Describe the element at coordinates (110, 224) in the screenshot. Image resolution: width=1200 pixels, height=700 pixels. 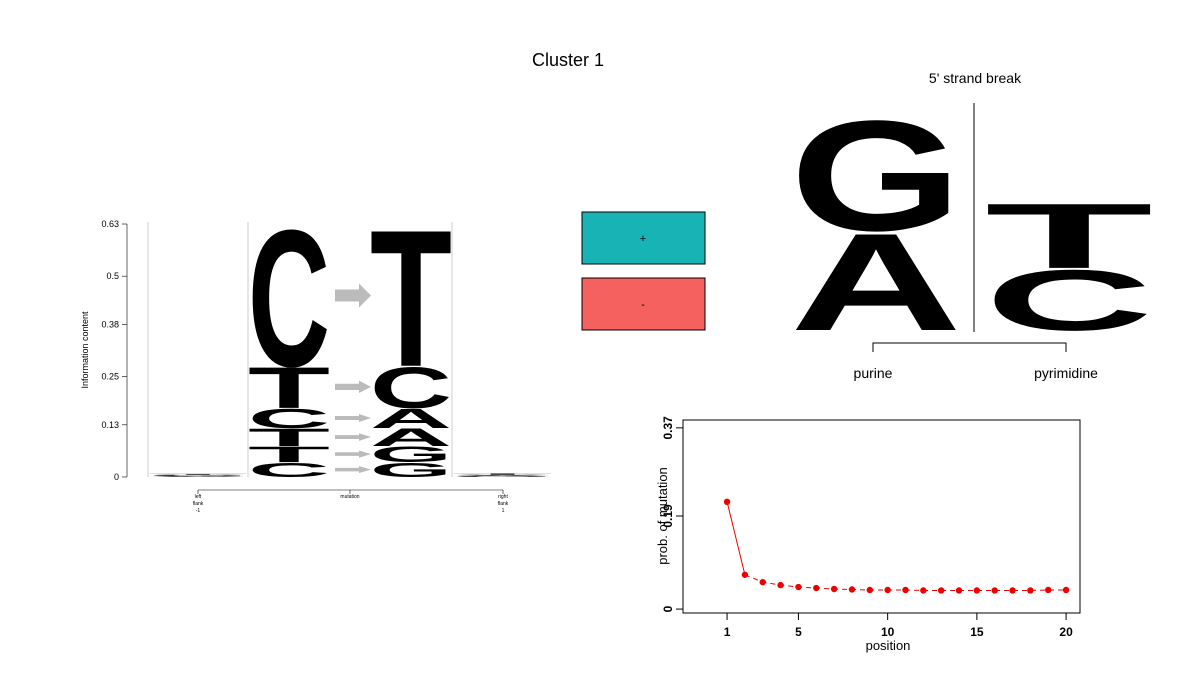
I see `y-tick-label: 0.63` at that location.